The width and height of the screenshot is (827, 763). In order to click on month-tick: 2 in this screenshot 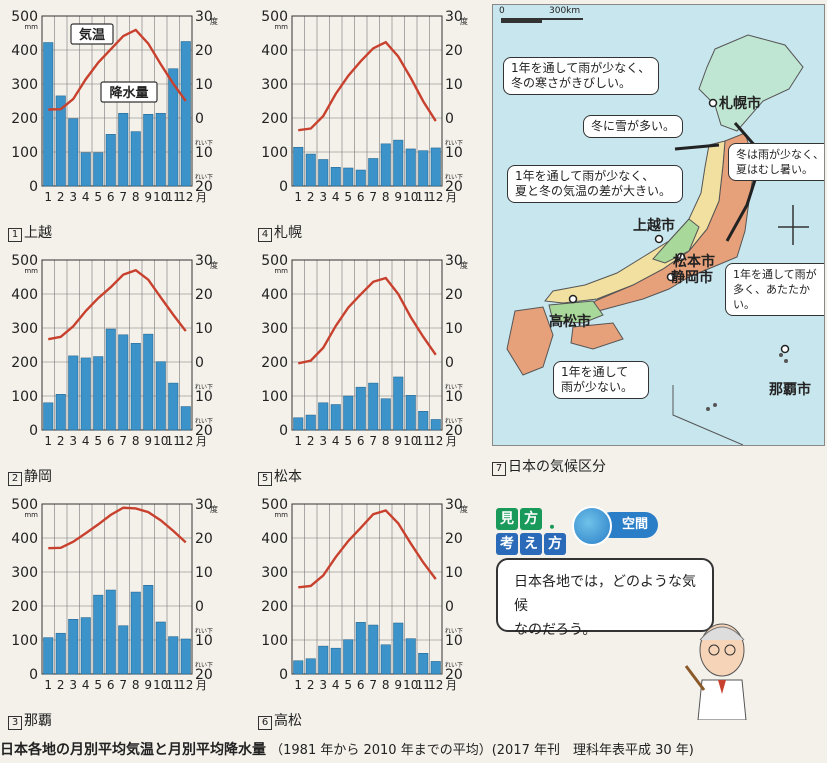, I will do `click(61, 441)`.